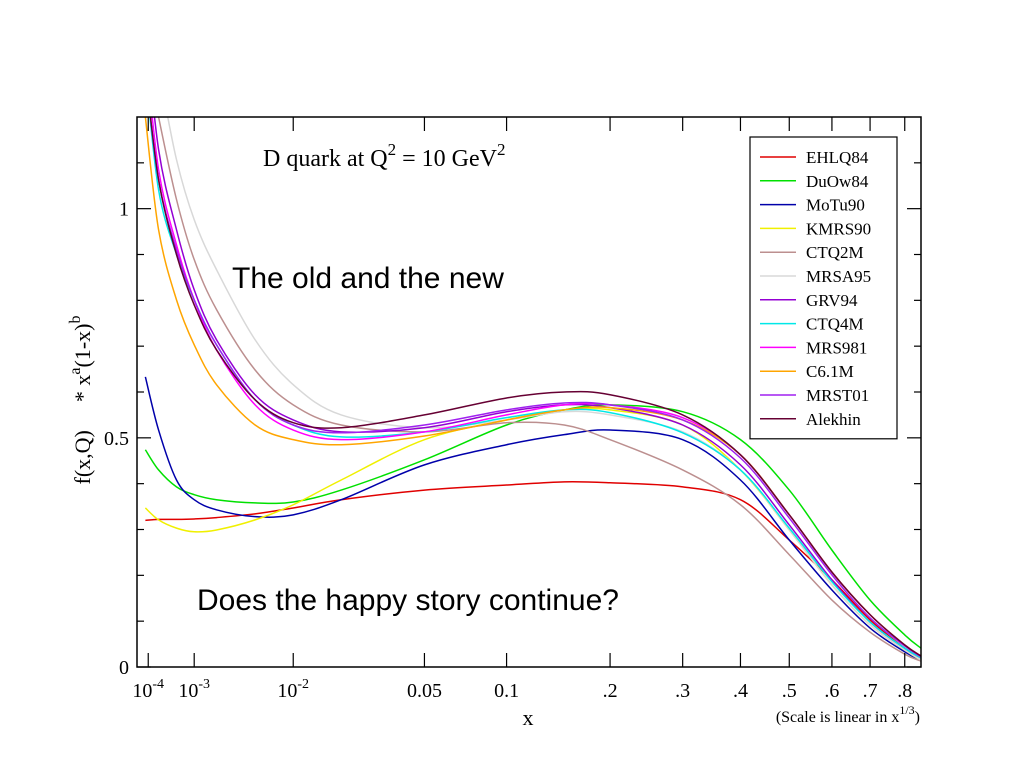  I want to click on ylabel-part: b, so click(75, 320).